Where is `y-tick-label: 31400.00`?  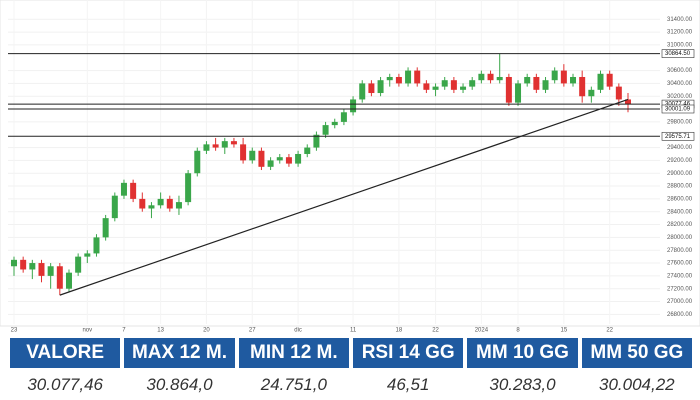
y-tick-label: 31400.00 is located at coordinates (680, 20).